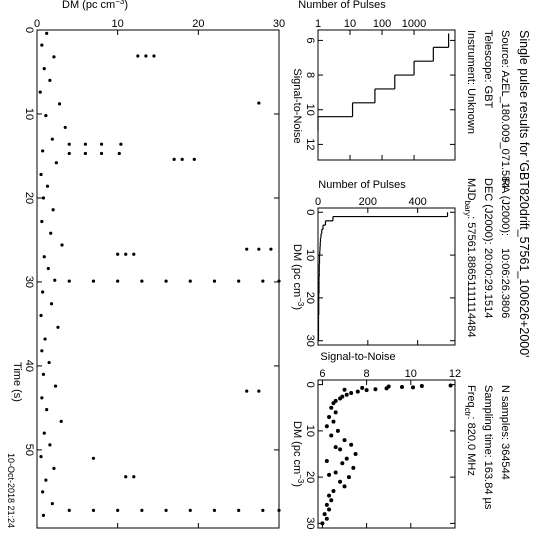 The image size is (538, 538). I want to click on mjd-sub: bary, so click(467, 209).